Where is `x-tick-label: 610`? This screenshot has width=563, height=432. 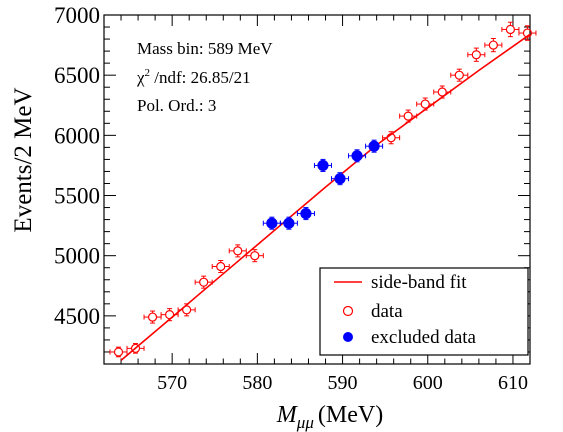 x-tick-label: 610 is located at coordinates (513, 383).